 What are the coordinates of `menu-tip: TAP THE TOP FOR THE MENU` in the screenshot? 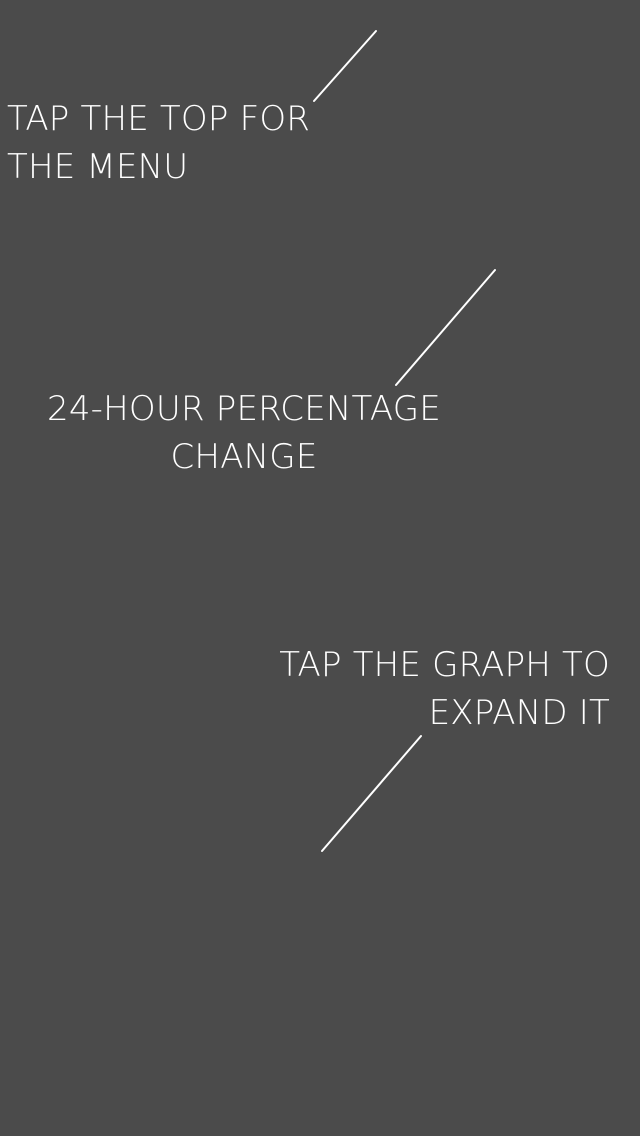 It's located at (158, 143).